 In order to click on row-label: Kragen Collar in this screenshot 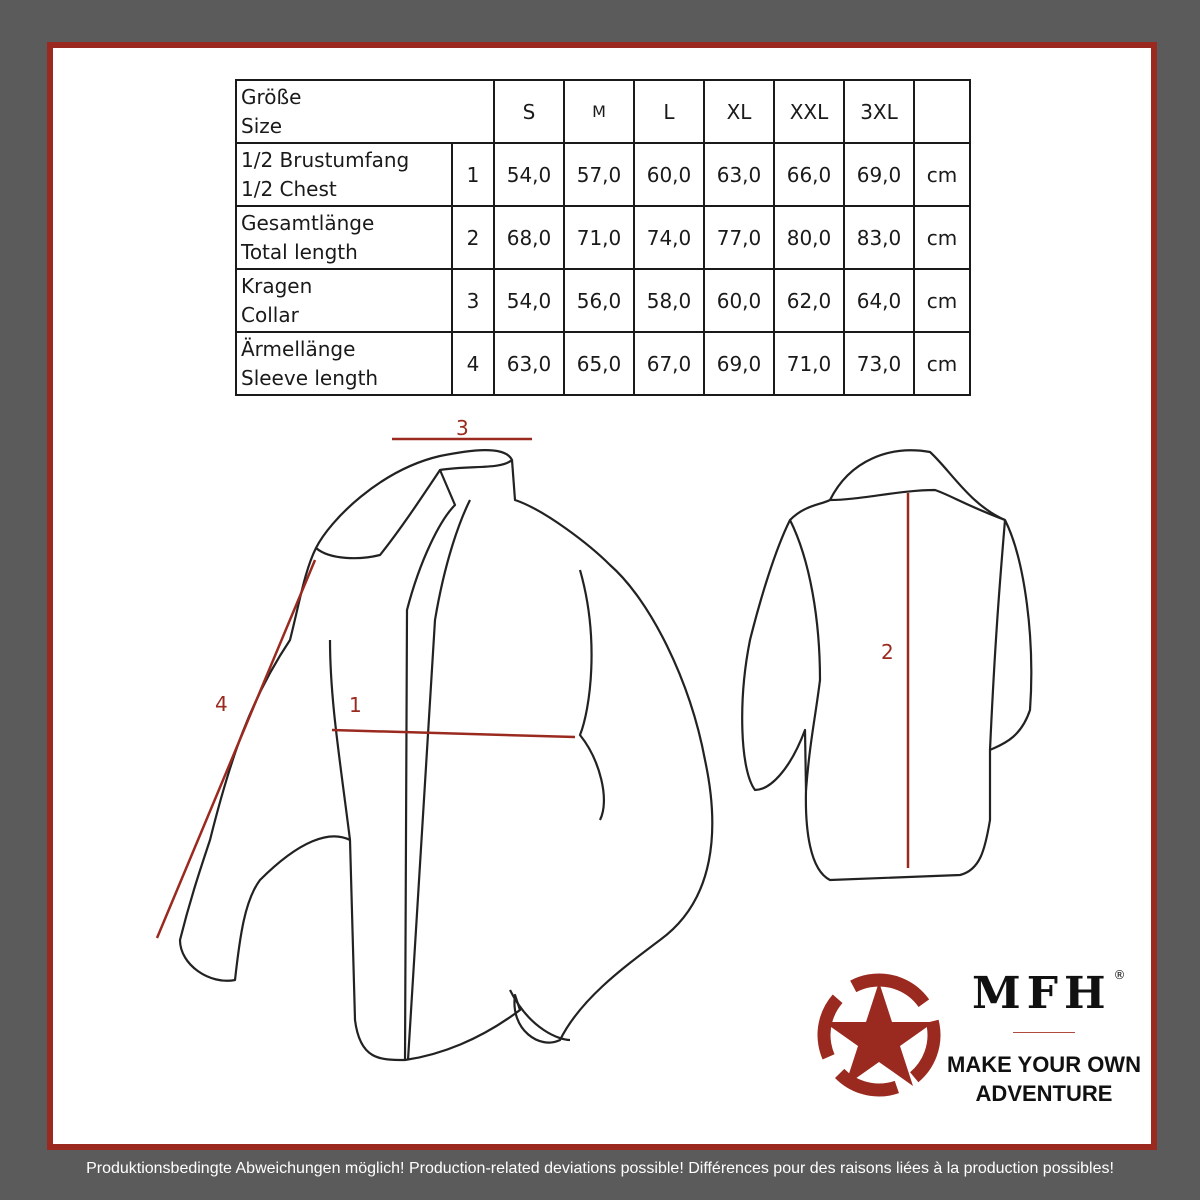, I will do `click(344, 300)`.